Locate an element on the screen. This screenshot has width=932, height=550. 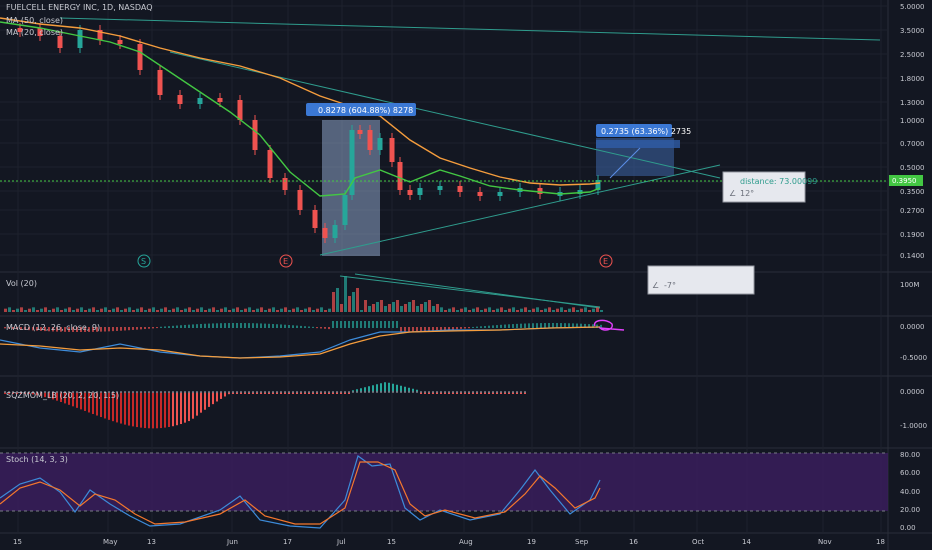
price-tick: 2.5000 is located at coordinates (912, 55).